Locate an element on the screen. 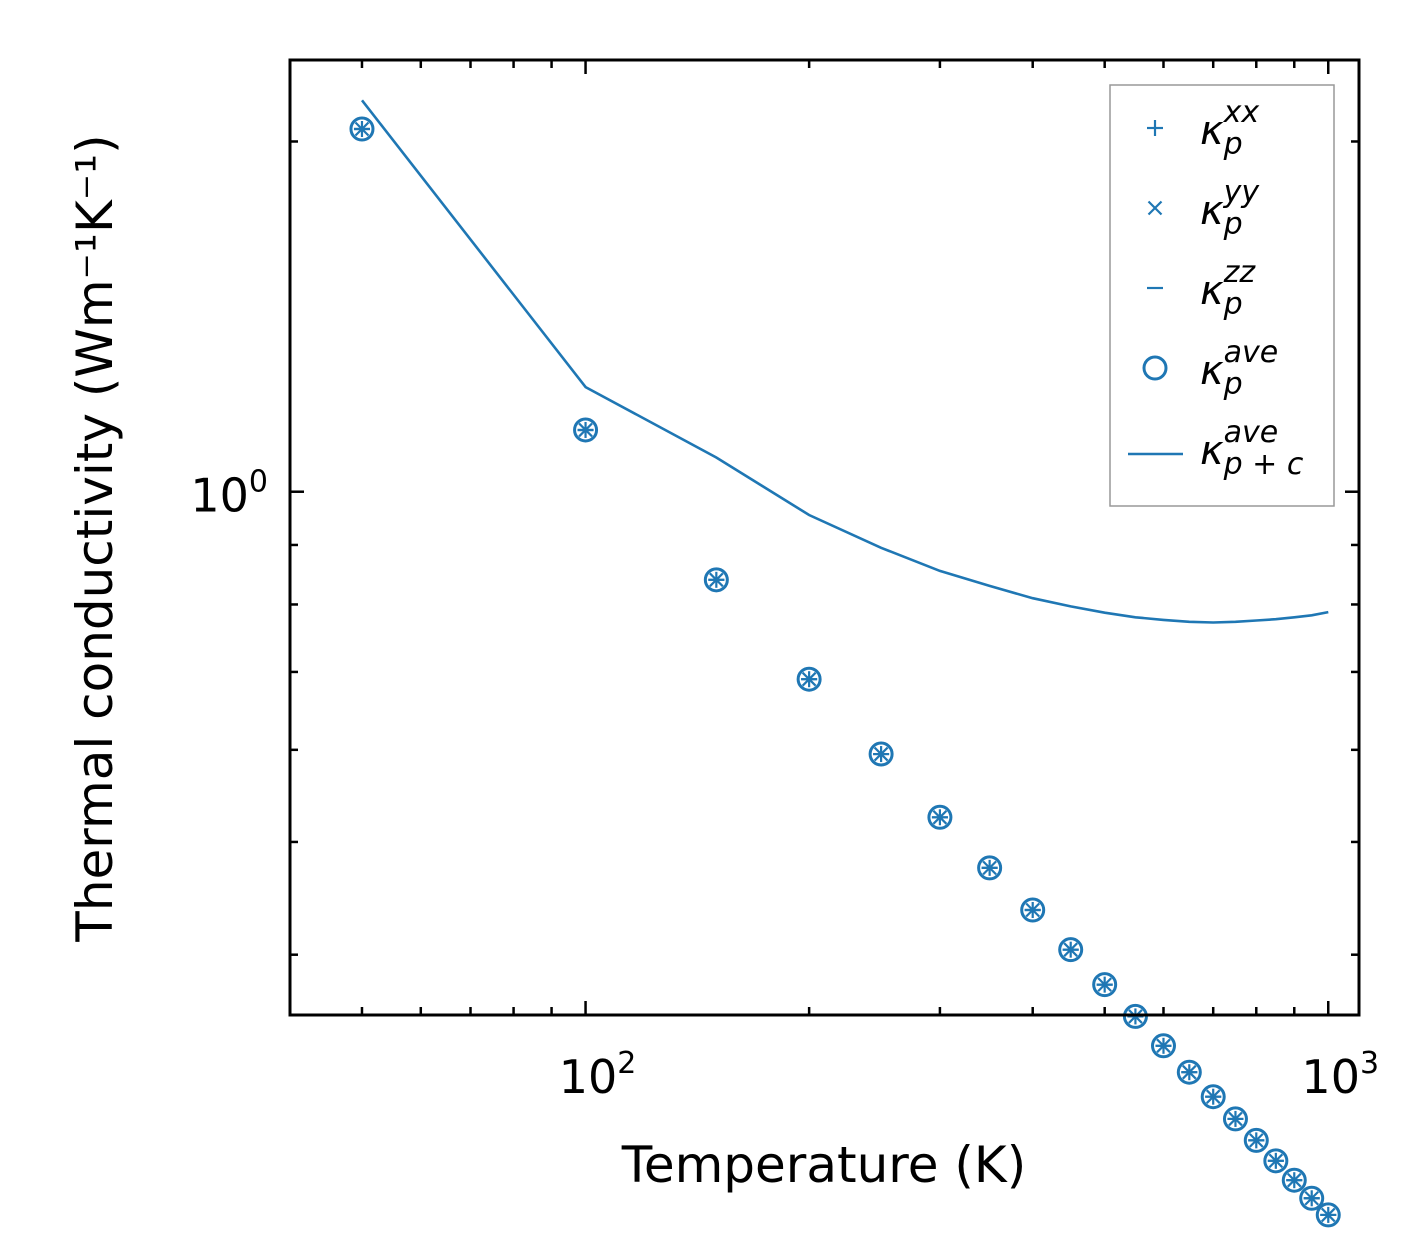 The width and height of the screenshot is (1421, 1254). legend-swatch-circle is located at coordinates (1155, 368).